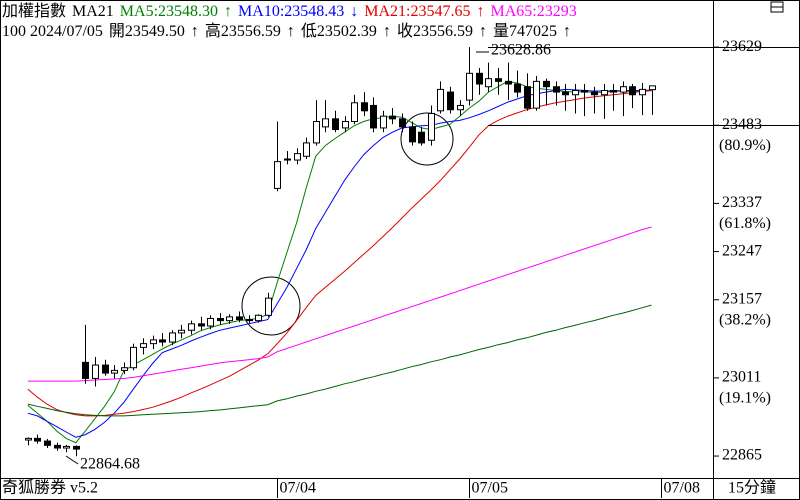 This screenshot has width=800, height=500. I want to click on header-item: MA65:23293, so click(534, 11).